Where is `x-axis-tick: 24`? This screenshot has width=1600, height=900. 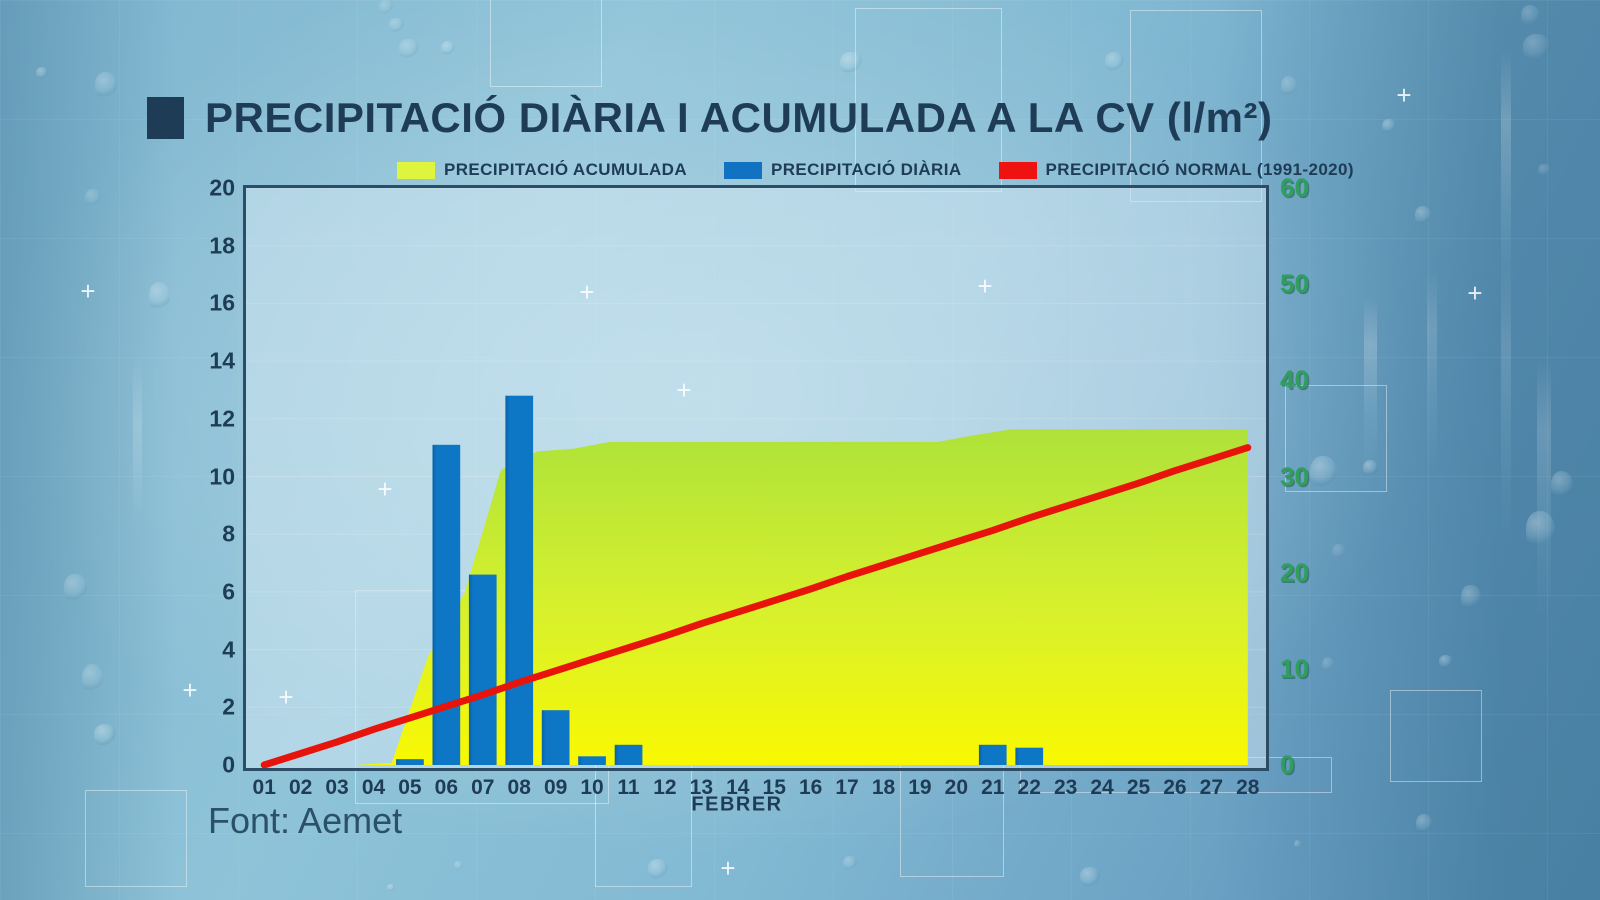
x-axis-tick: 24 is located at coordinates (1102, 787).